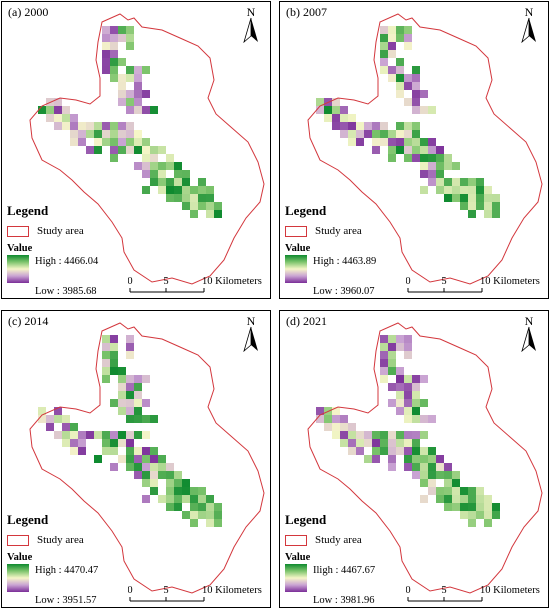 This screenshot has height=609, width=550. Describe the element at coordinates (18, 540) in the screenshot. I see `study-area-swatch` at that location.